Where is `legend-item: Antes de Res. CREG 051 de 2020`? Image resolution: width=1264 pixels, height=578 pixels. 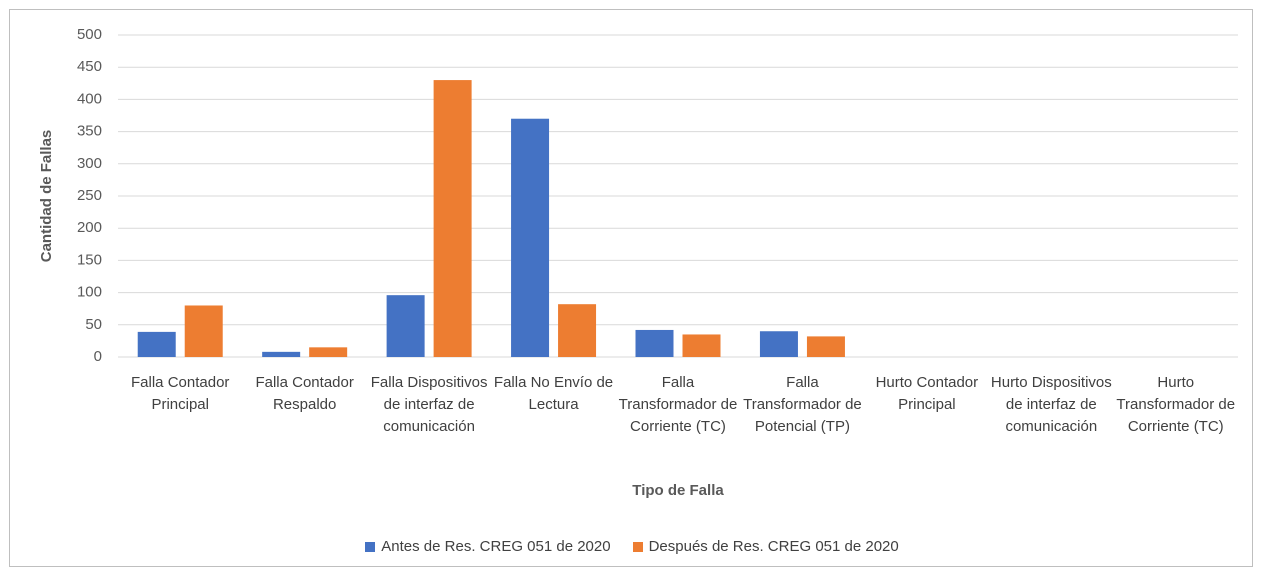
legend-item: Antes de Res. CREG 051 de 2020 is located at coordinates (488, 546).